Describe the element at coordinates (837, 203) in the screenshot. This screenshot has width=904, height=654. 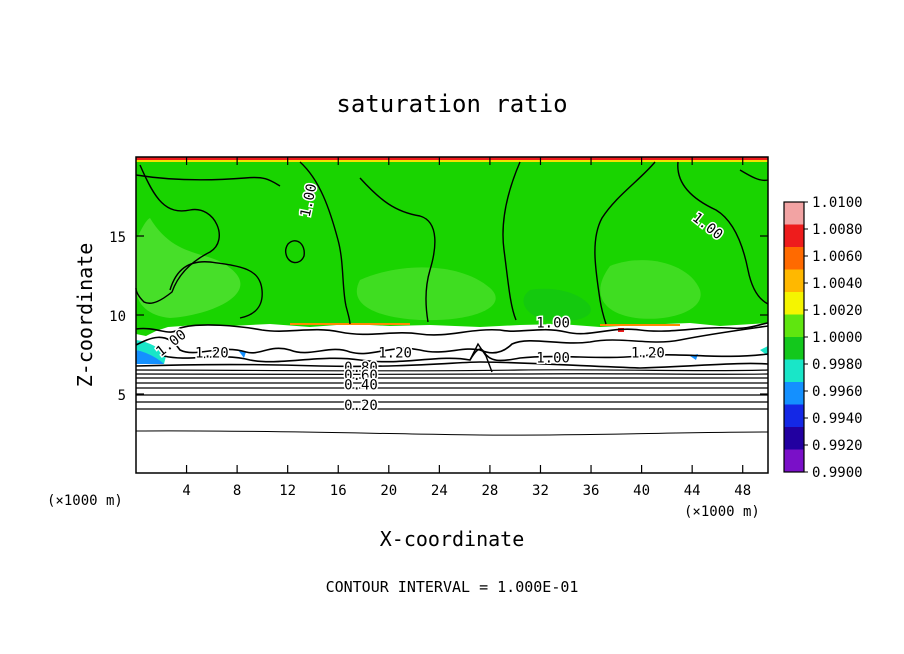
I see `colorbar-level-label: 1.0100` at that location.